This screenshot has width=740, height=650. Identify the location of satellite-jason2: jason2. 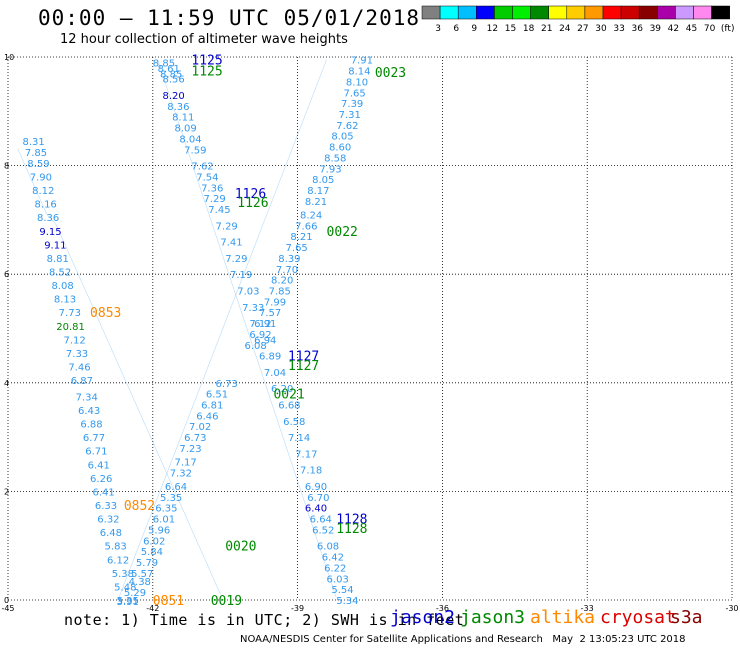
(423, 617).